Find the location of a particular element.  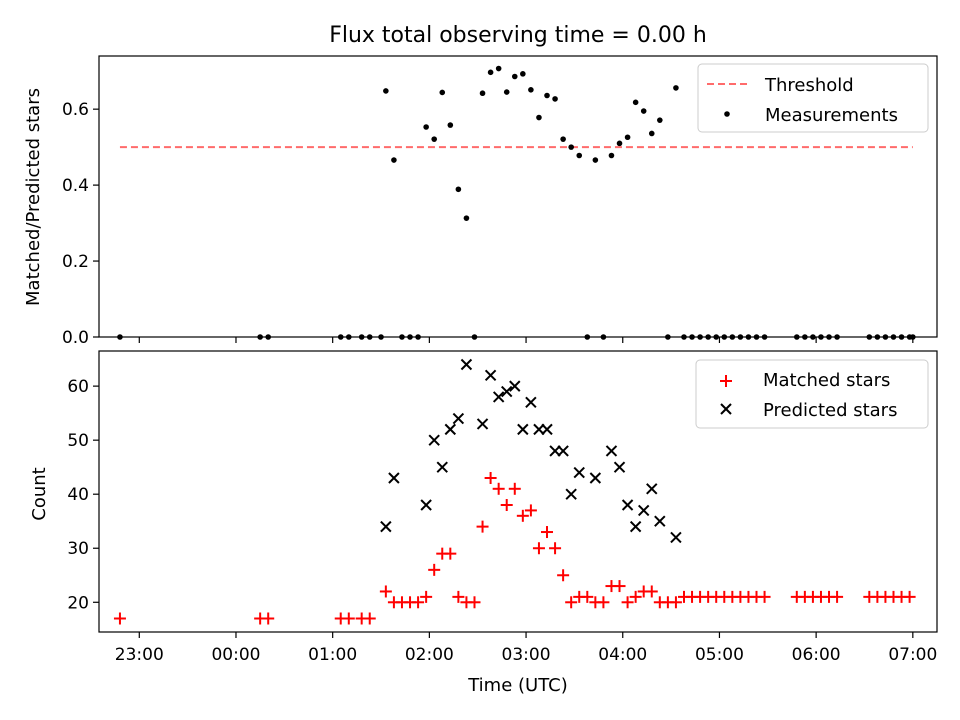

x-axis-label: Time (UTC) is located at coordinates (517, 685).